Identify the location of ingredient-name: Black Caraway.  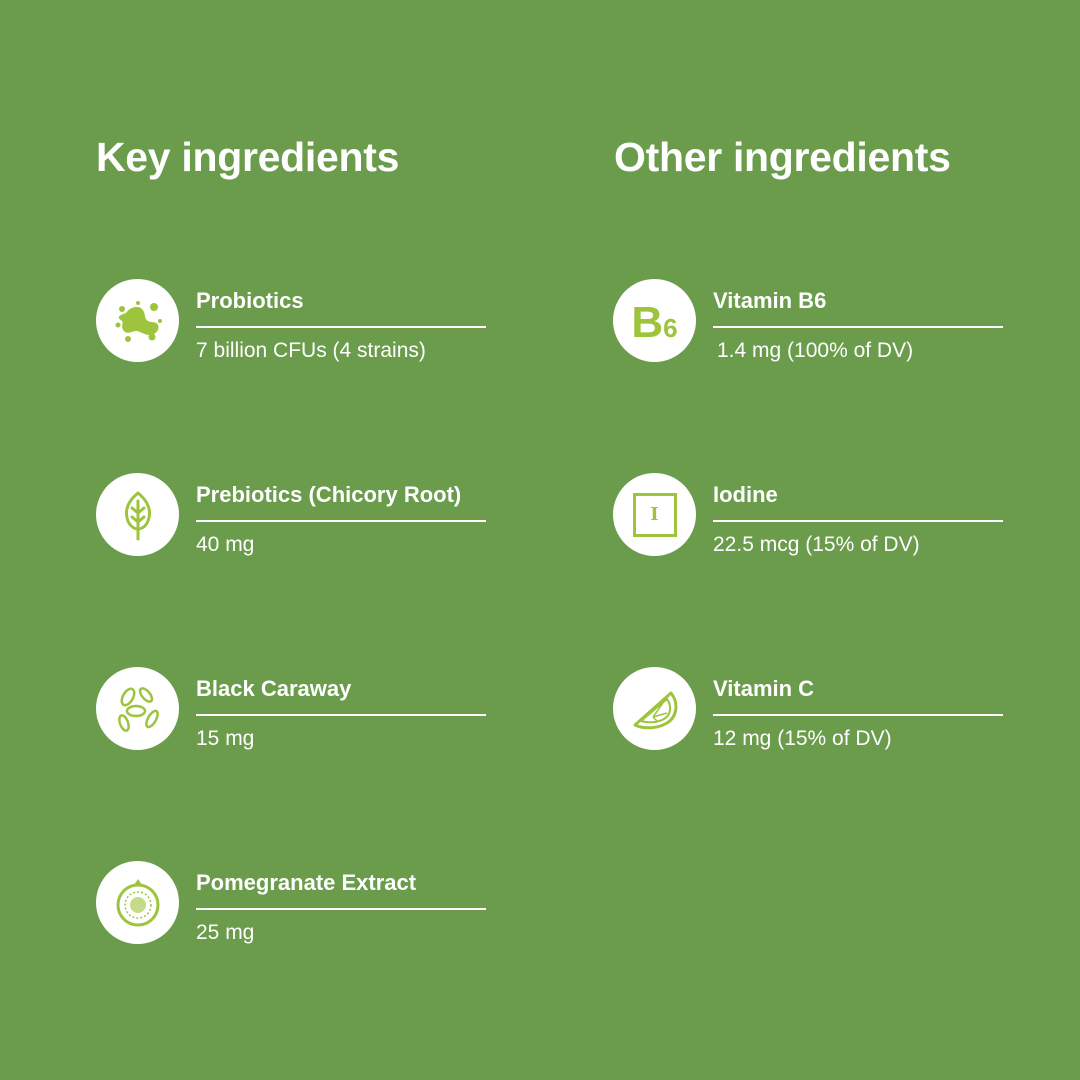
(274, 688).